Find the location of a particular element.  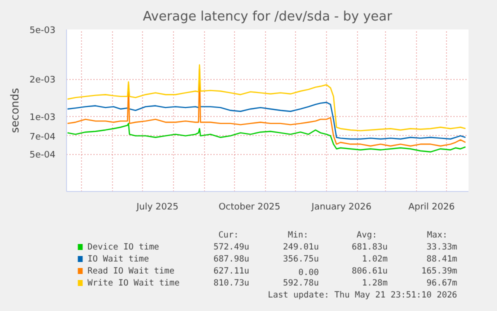

text: Last update: Thu May 21 23:51:10 2026 is located at coordinates (363, 295).